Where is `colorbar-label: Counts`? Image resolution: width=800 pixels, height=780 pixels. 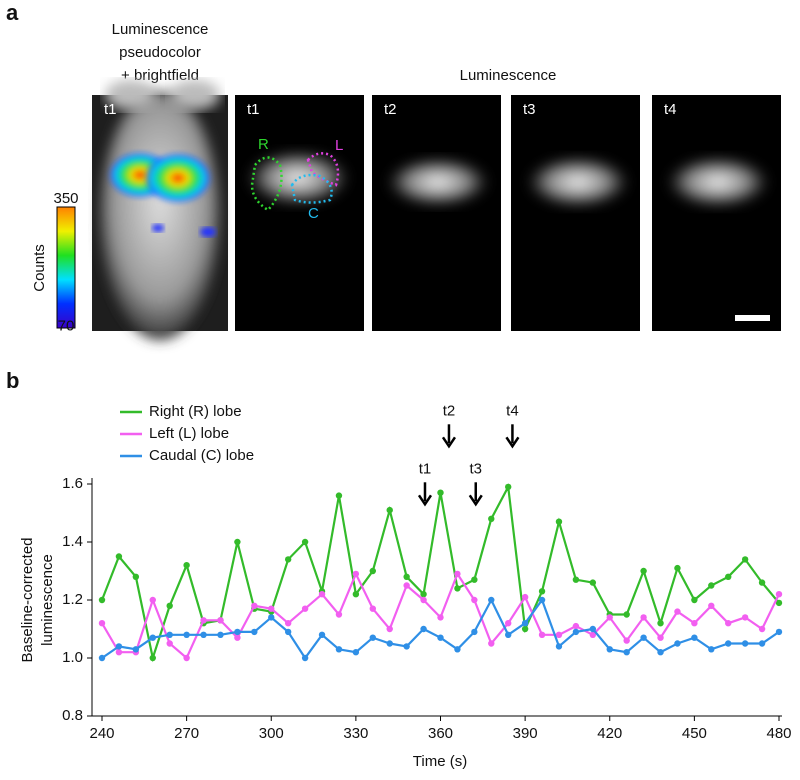
colorbar-label: Counts is located at coordinates (39, 268).